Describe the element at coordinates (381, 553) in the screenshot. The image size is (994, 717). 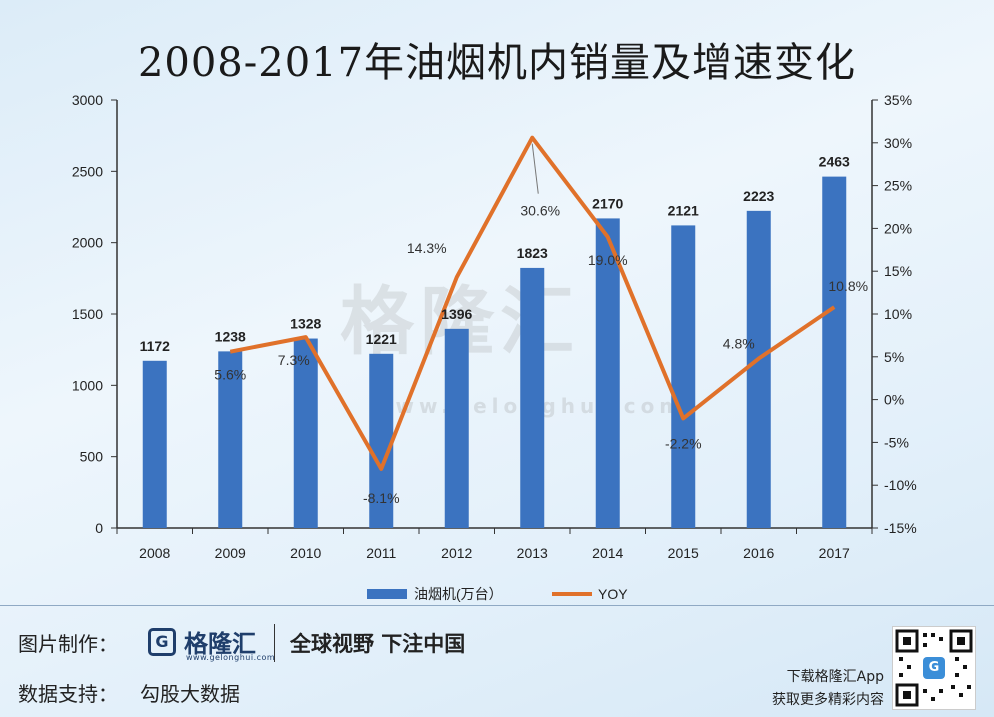
I see `x-tick-label: 2011` at that location.